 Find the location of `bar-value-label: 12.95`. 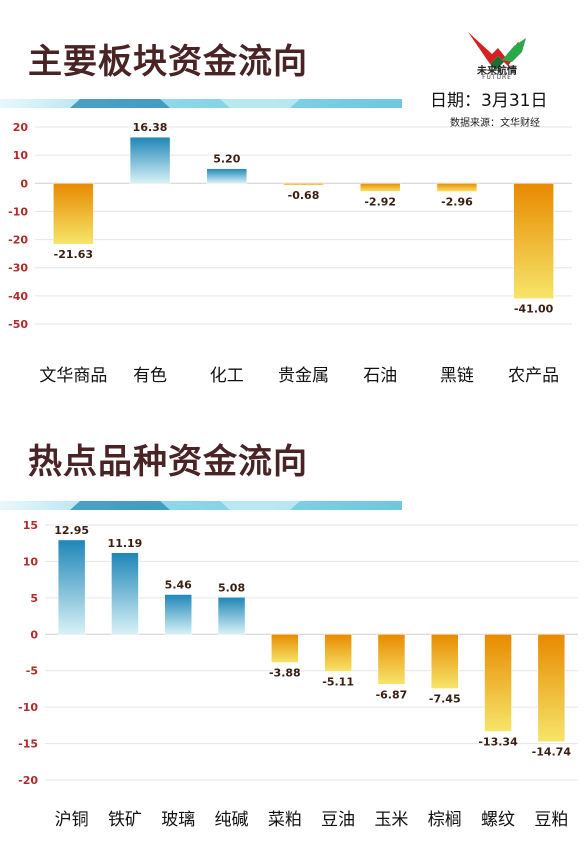

bar-value-label: 12.95 is located at coordinates (71, 530).